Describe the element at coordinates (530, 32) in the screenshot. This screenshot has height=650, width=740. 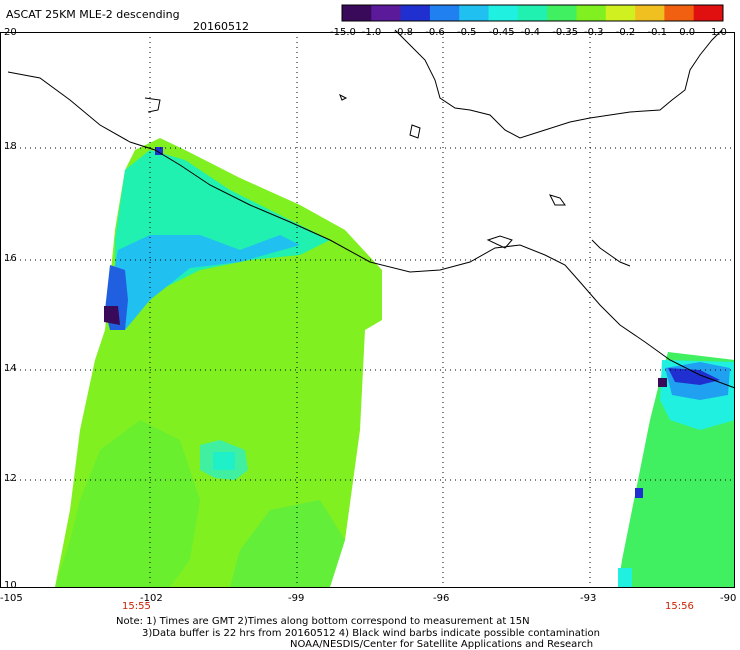
I see `colorbar-label: -0.4` at that location.